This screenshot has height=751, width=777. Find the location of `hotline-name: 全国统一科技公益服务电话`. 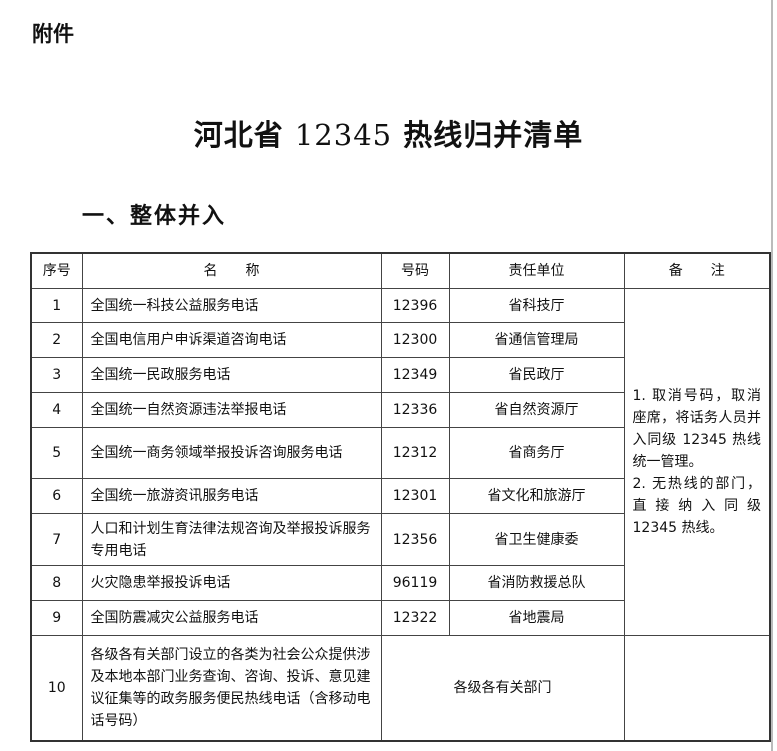

hotline-name: 全国统一科技公益服务电话 is located at coordinates (231, 305).